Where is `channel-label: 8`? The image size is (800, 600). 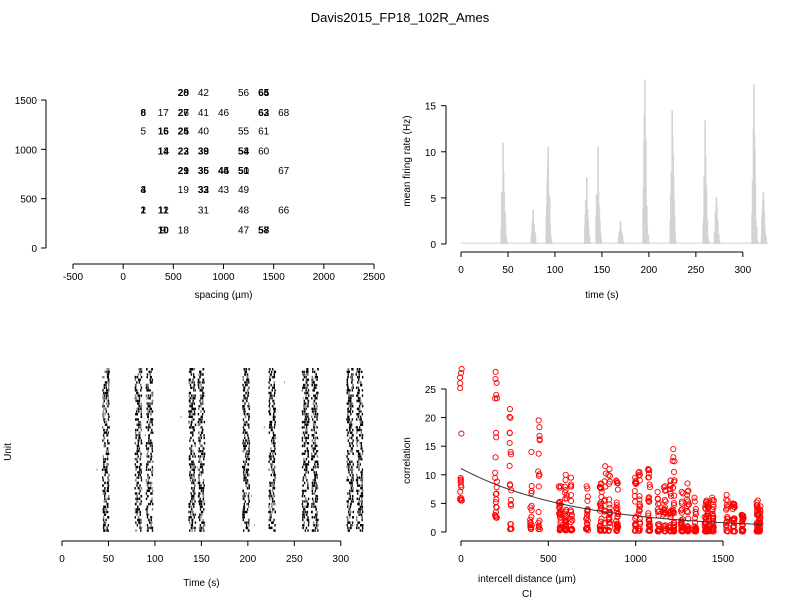 channel-label: 8 is located at coordinates (143, 113).